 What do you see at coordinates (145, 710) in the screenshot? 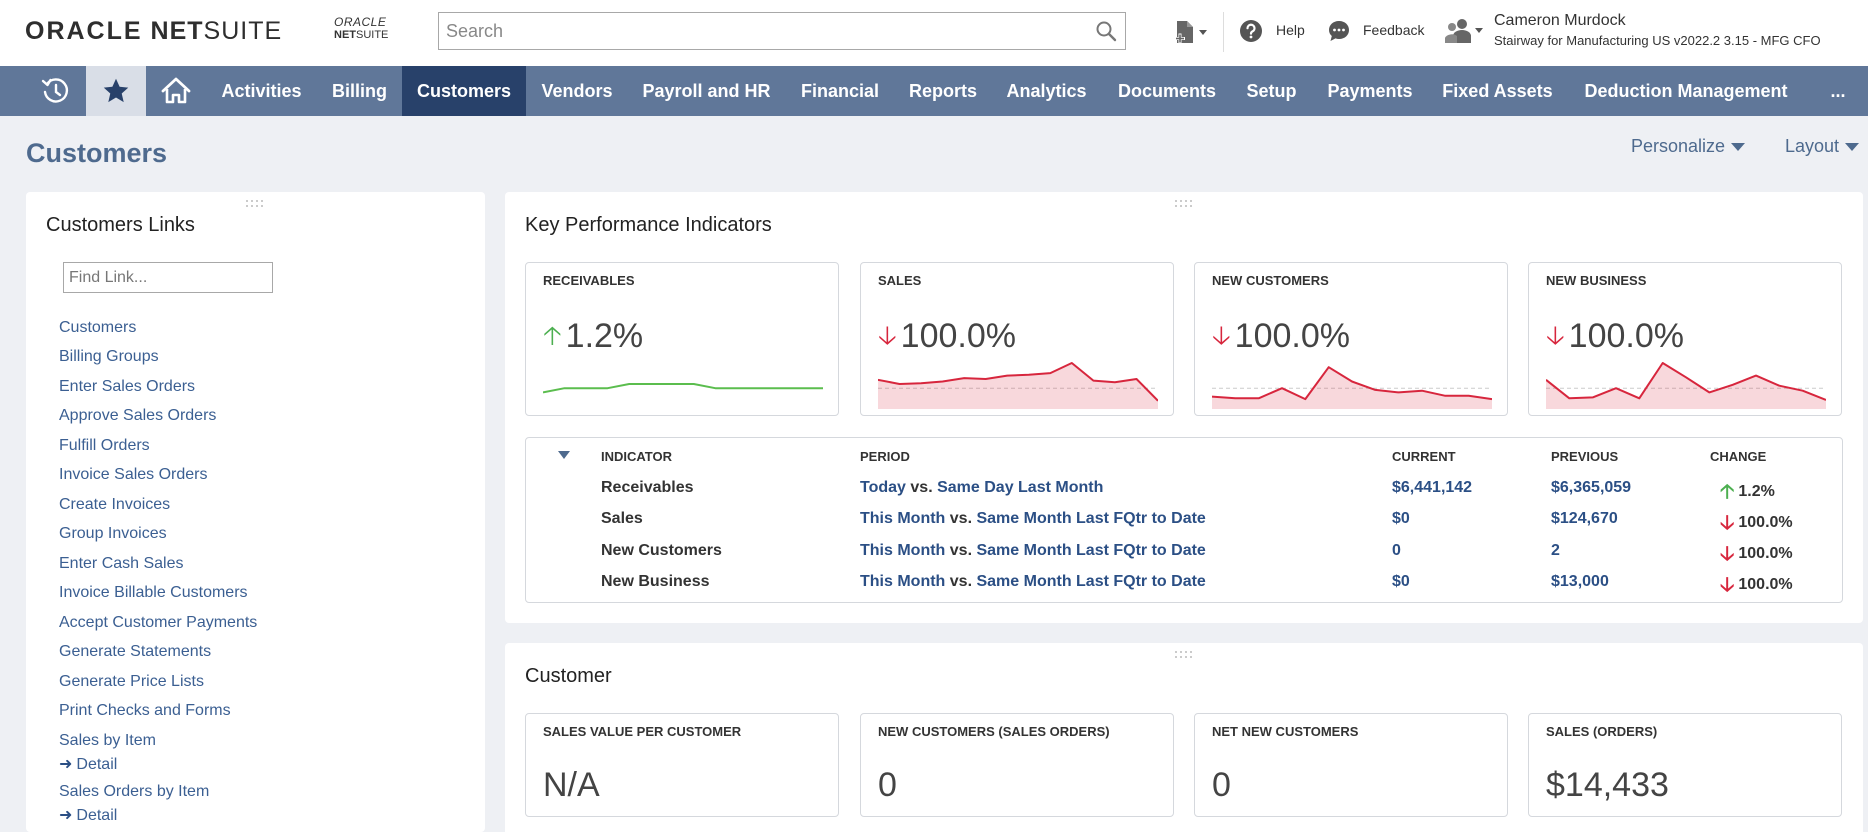
I see `link-print-checks-and-forms: Print Checks and Forms` at bounding box center [145, 710].